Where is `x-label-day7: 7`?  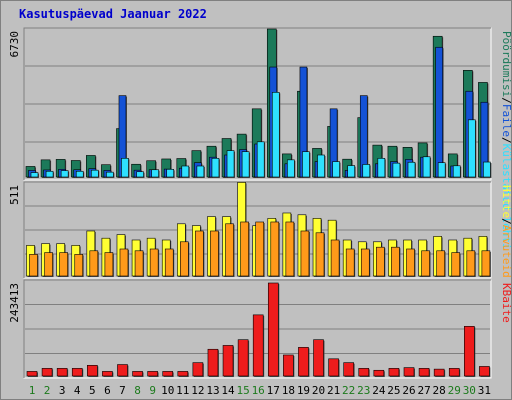 x-label-day7: 7 is located at coordinates (122, 390).